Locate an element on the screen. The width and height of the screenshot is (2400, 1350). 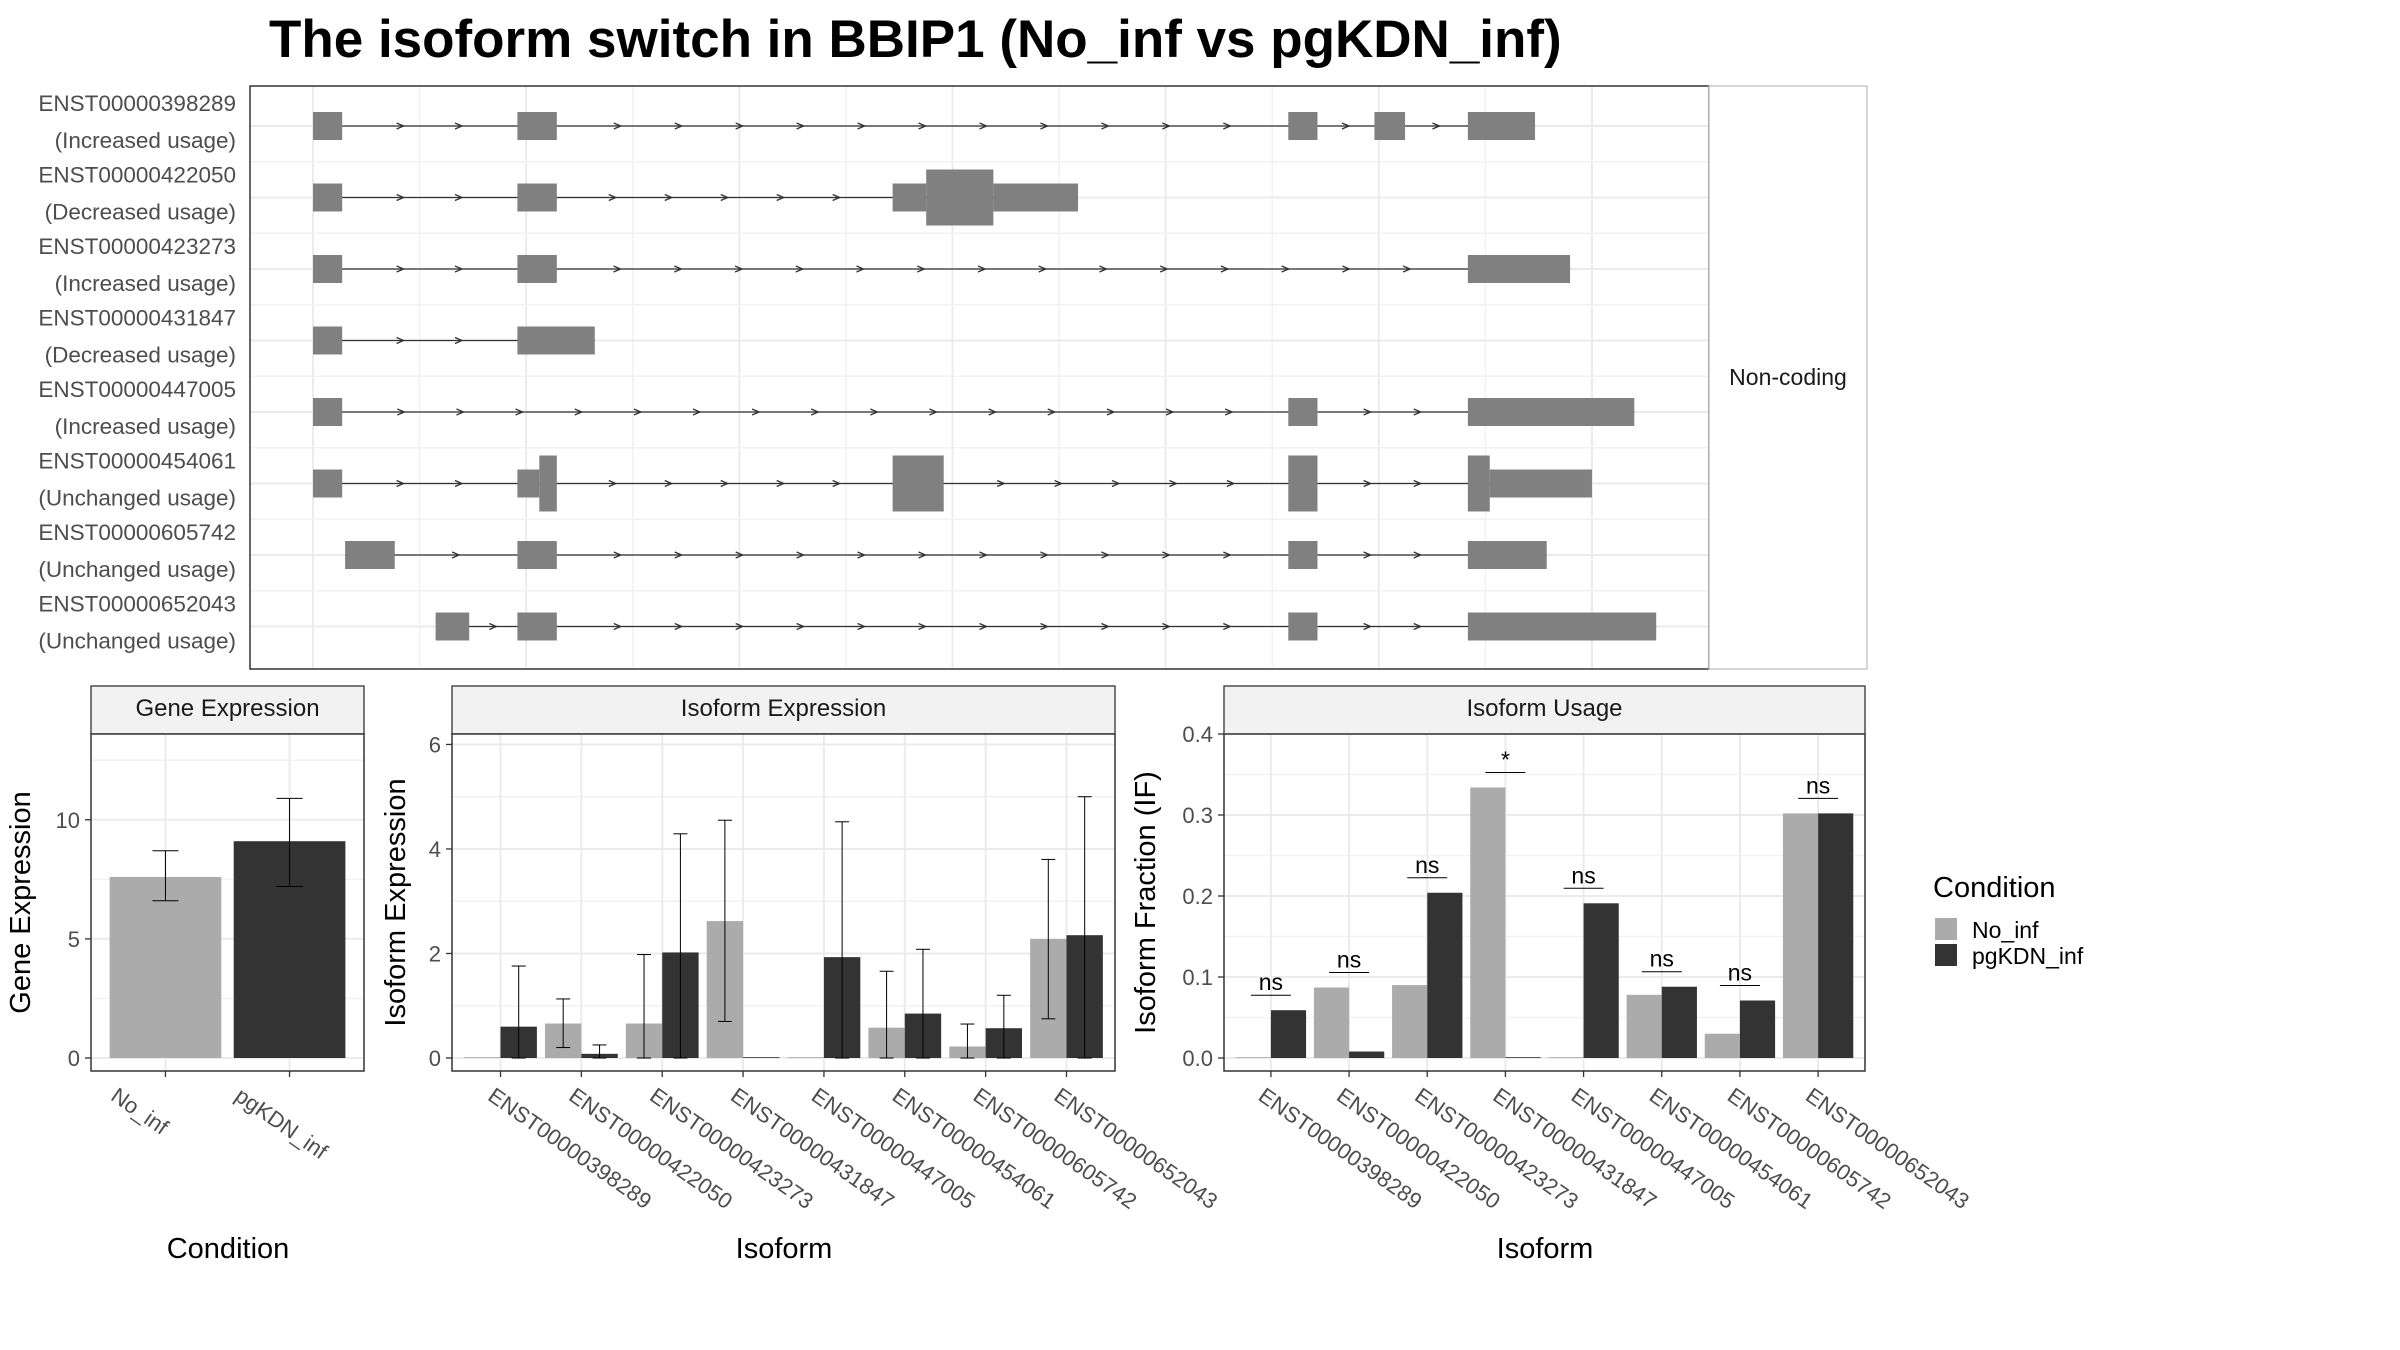
y-tick-label: 0.1 is located at coordinates (1197, 977).